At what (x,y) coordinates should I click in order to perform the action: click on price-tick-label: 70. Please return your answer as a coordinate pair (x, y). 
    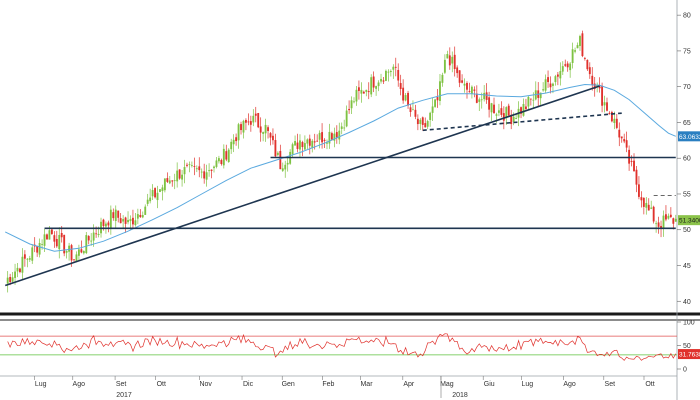
    Looking at the image, I should click on (687, 87).